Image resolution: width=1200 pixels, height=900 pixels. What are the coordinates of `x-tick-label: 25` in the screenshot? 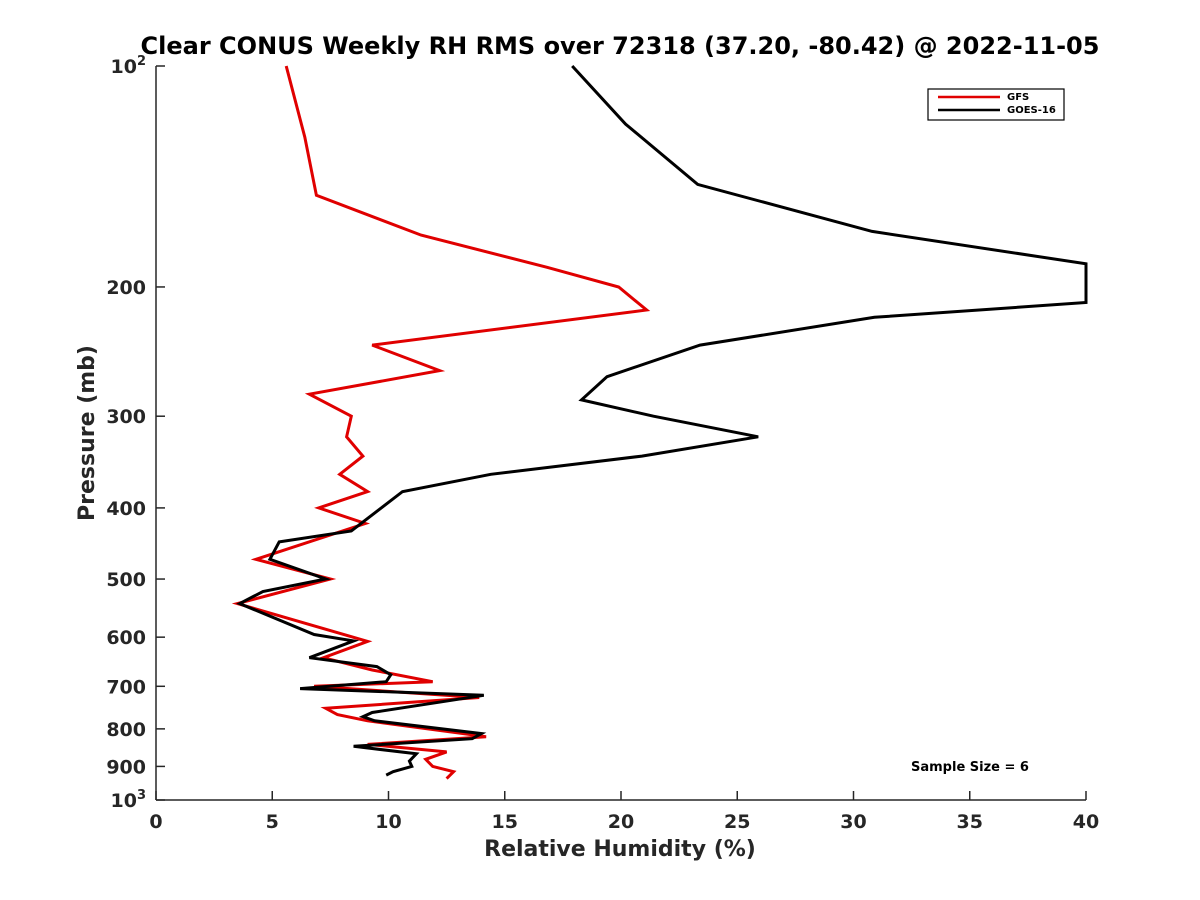 It's located at (737, 822).